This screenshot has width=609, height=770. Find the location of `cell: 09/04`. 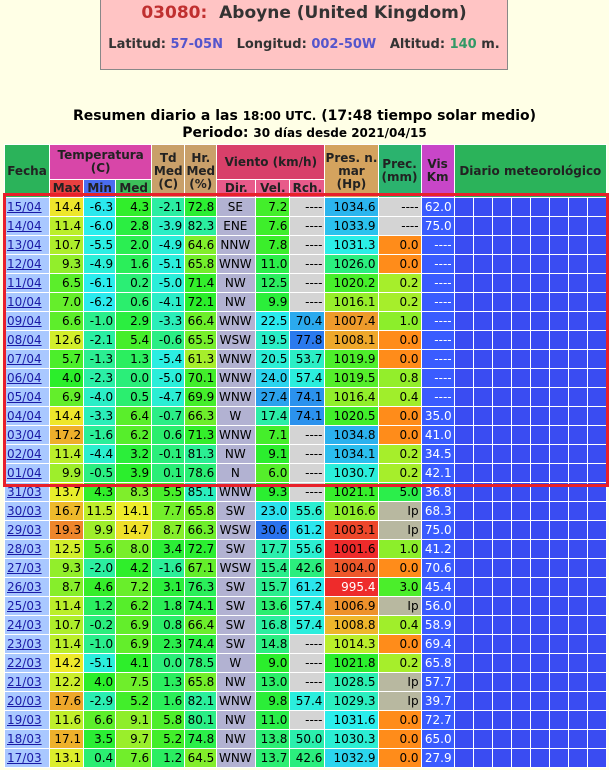

cell: 09/04 is located at coordinates (27, 321).